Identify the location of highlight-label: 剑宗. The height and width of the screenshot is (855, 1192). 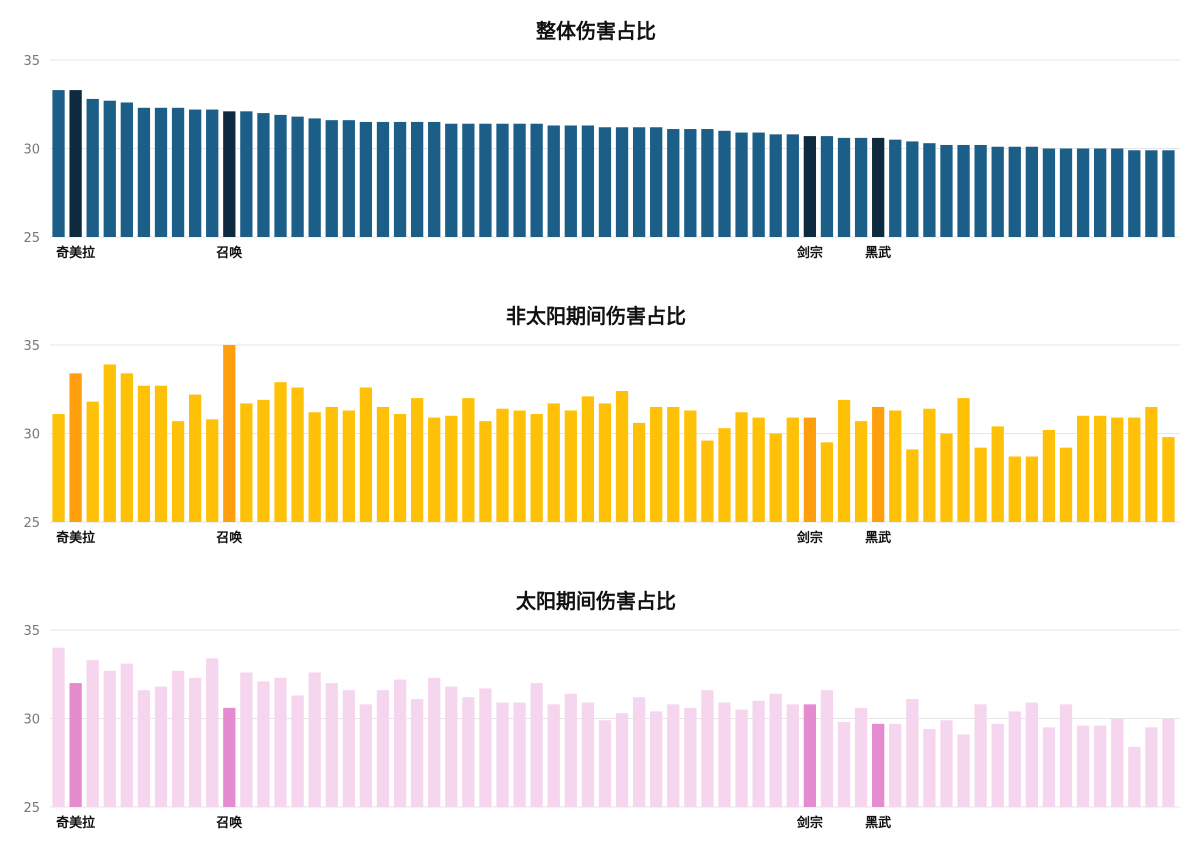
(809, 253).